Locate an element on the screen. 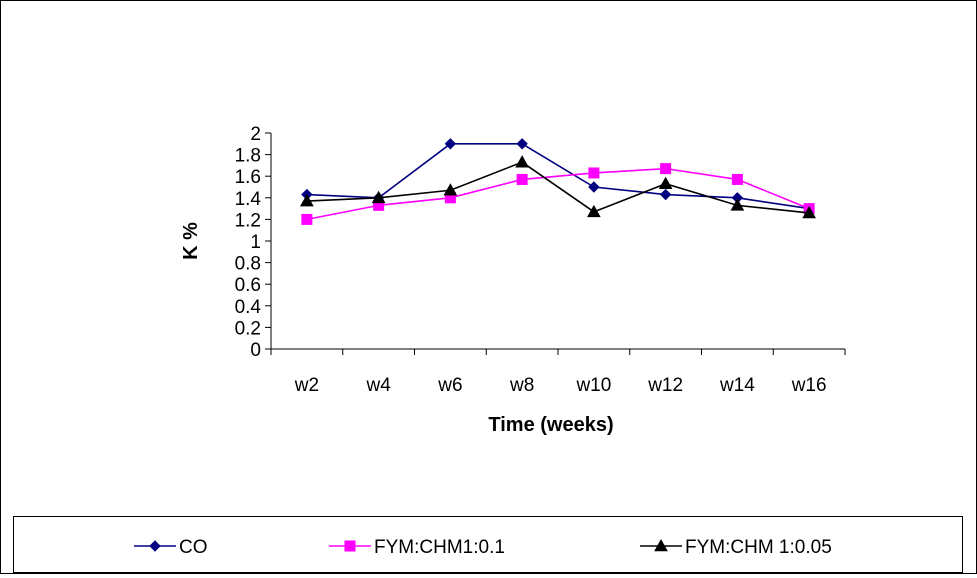 Image resolution: width=977 pixels, height=578 pixels. y-tick-label: 0.8 is located at coordinates (248, 264).